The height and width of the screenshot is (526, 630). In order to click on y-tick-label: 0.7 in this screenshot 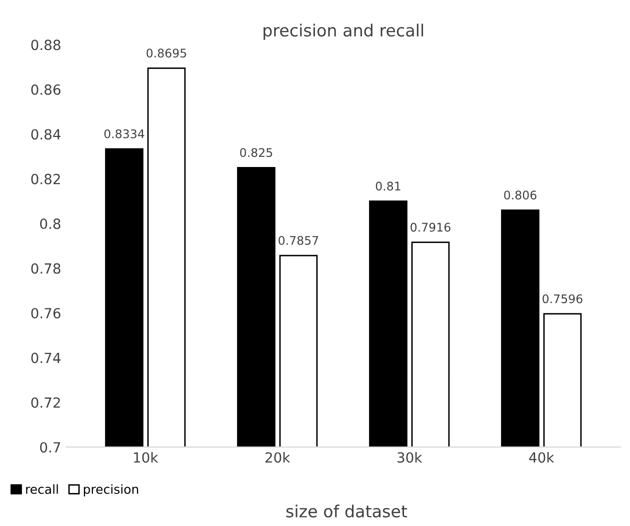, I will do `click(50, 447)`.